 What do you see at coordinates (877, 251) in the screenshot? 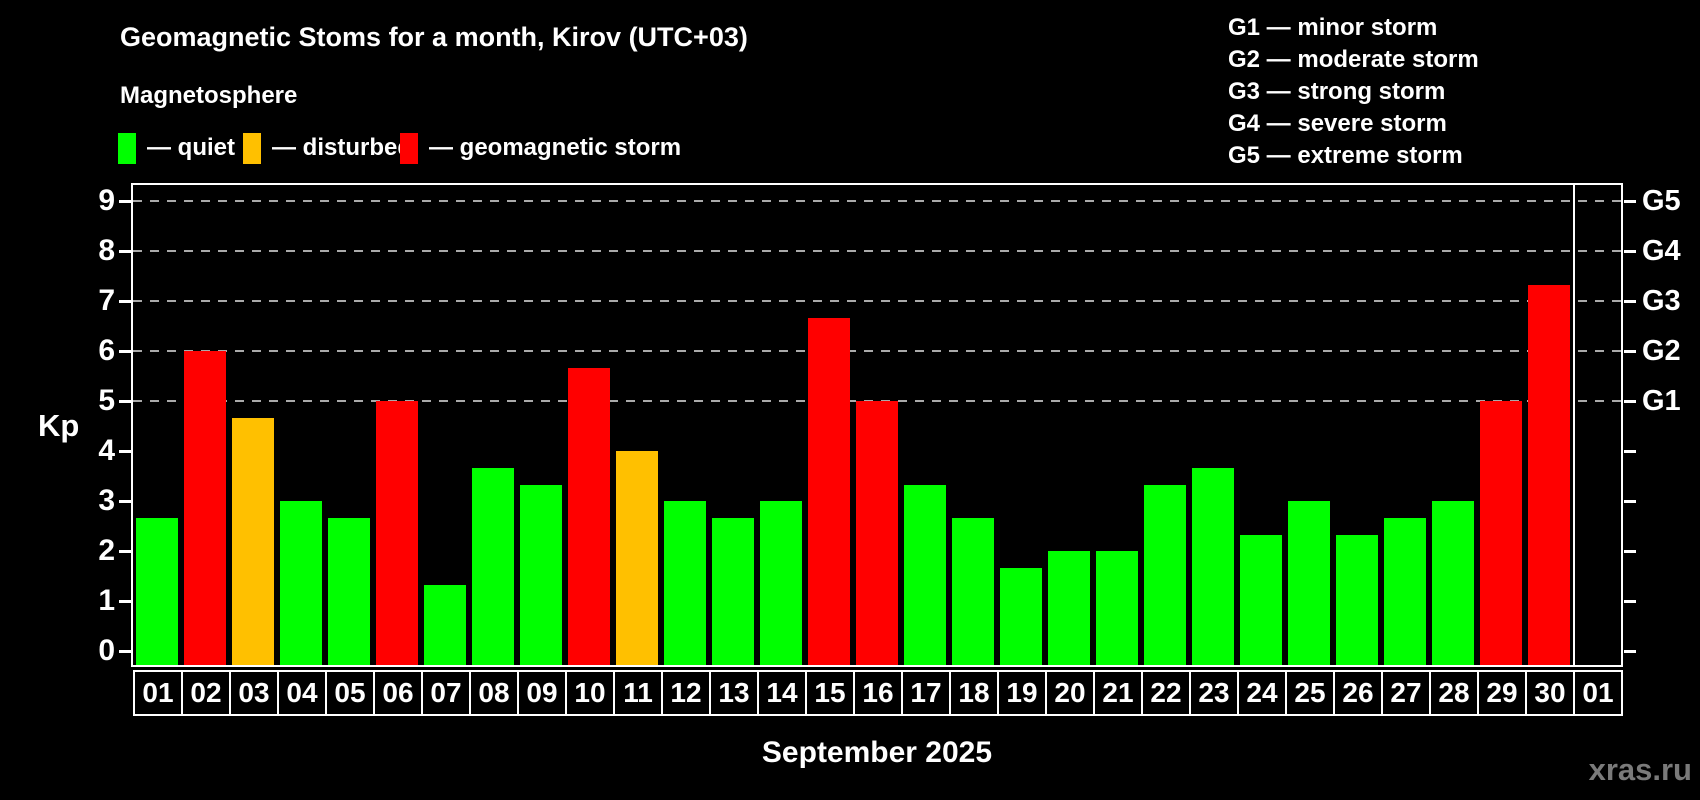
I see `gridline-kp8` at bounding box center [877, 251].